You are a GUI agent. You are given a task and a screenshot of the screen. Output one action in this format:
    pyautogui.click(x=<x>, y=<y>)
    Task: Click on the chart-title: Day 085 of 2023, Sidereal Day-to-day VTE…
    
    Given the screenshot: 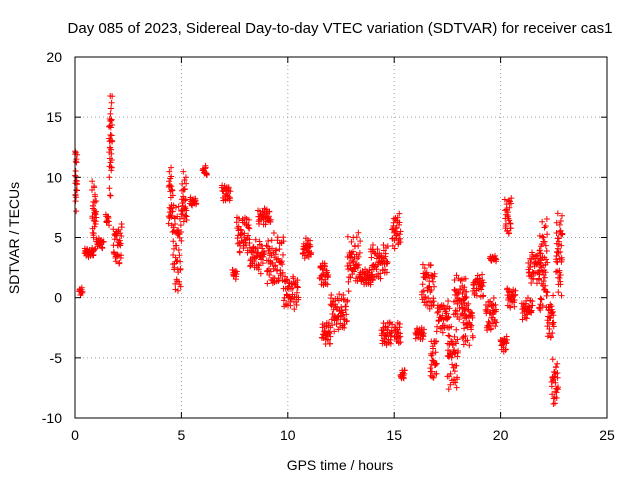 What is the action you would take?
    pyautogui.click(x=340, y=28)
    